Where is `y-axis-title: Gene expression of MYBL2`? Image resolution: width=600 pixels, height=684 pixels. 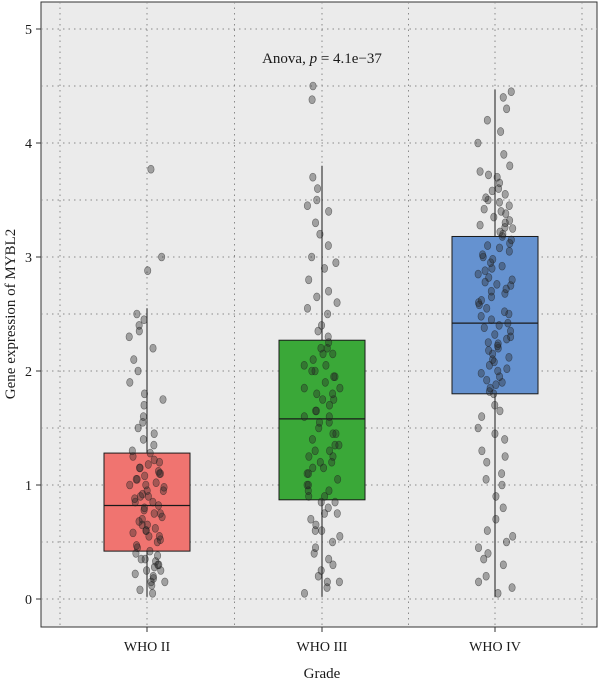 y-axis-title: Gene expression of MYBL2 is located at coordinates (11, 314).